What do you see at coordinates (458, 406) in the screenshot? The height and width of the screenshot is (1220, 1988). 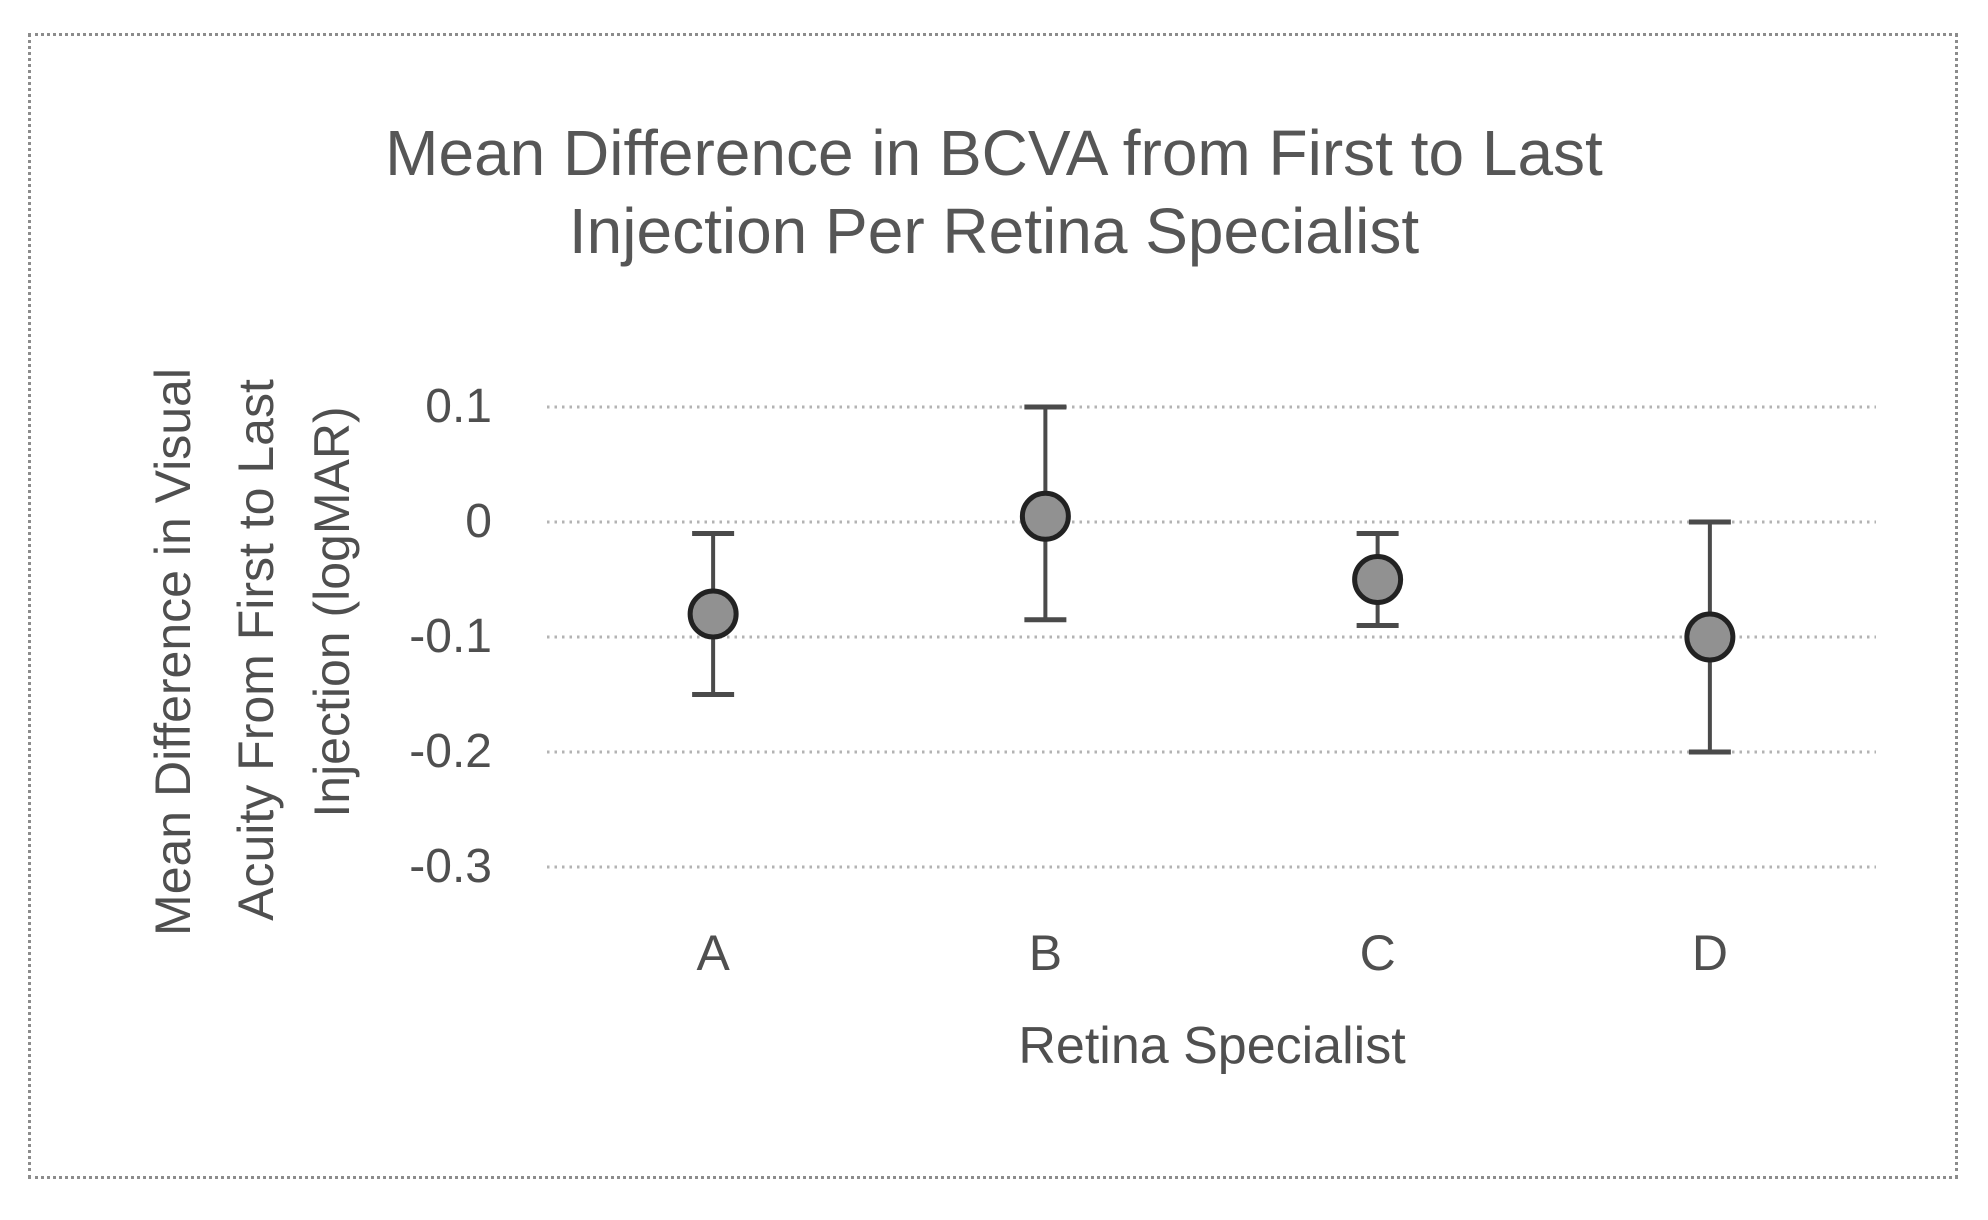 I see `y-tick-label-0.1: 0.1` at bounding box center [458, 406].